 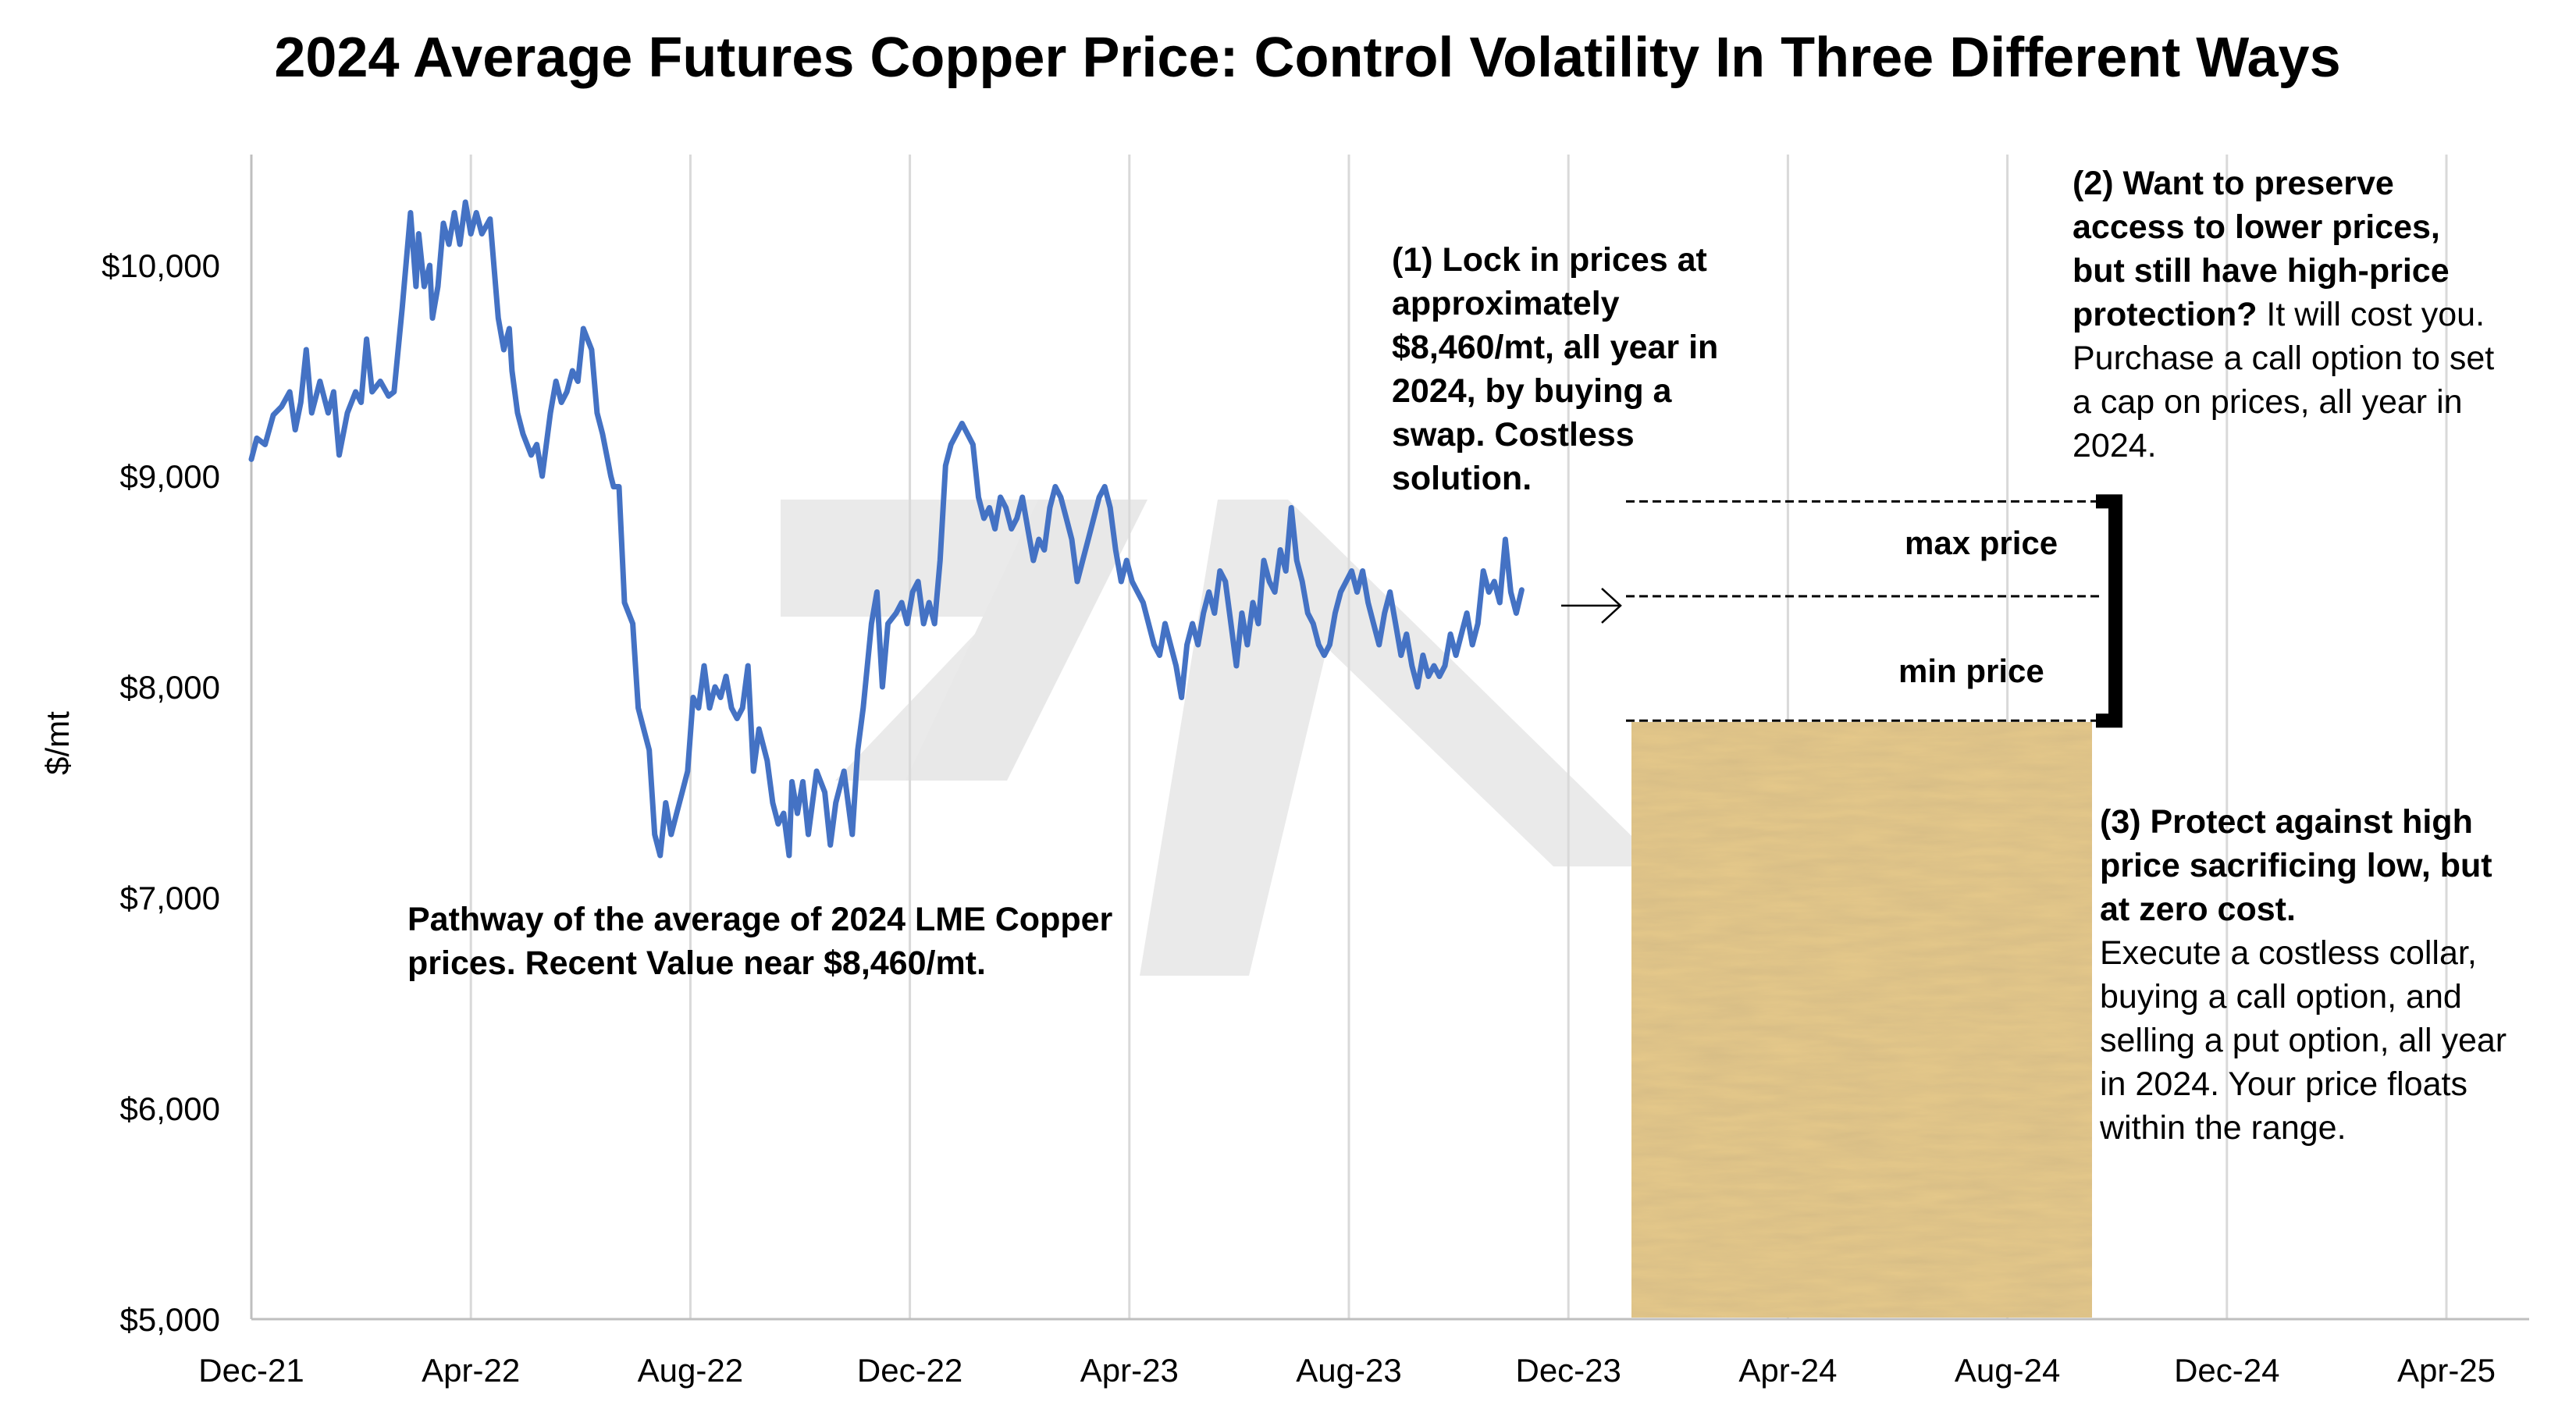 What do you see at coordinates (1129, 1370) in the screenshot?
I see `x-tick-label: Apr-23` at bounding box center [1129, 1370].